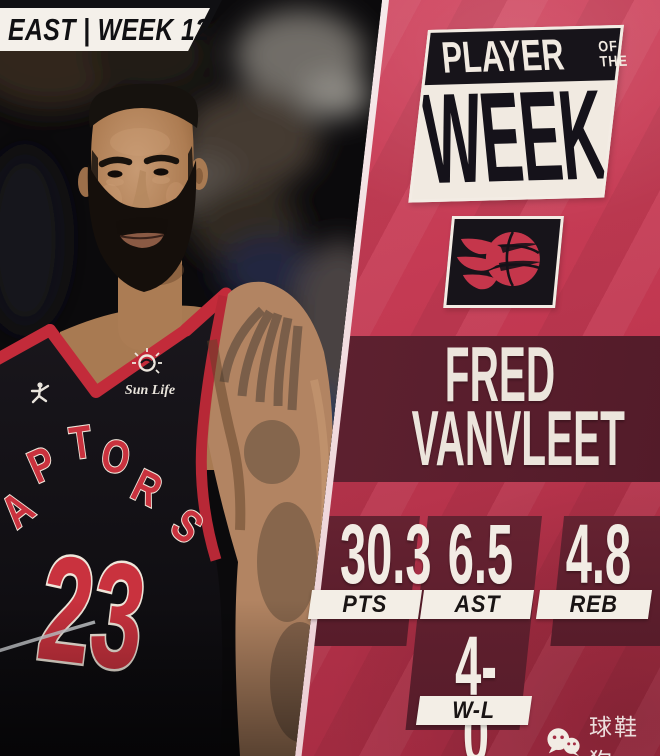  I want to click on player-last-name: VANVLEET, so click(518, 438).